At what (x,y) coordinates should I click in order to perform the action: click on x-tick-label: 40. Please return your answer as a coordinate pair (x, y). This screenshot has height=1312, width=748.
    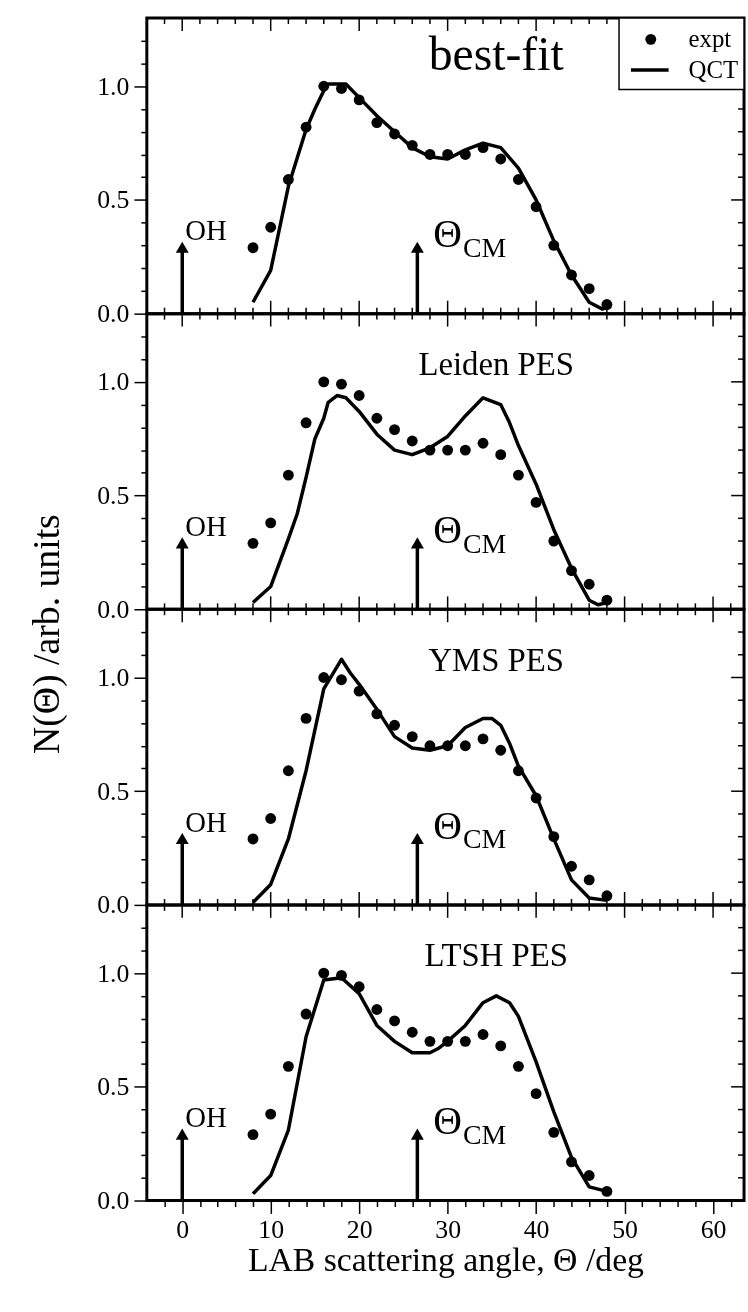
    Looking at the image, I should click on (536, 1229).